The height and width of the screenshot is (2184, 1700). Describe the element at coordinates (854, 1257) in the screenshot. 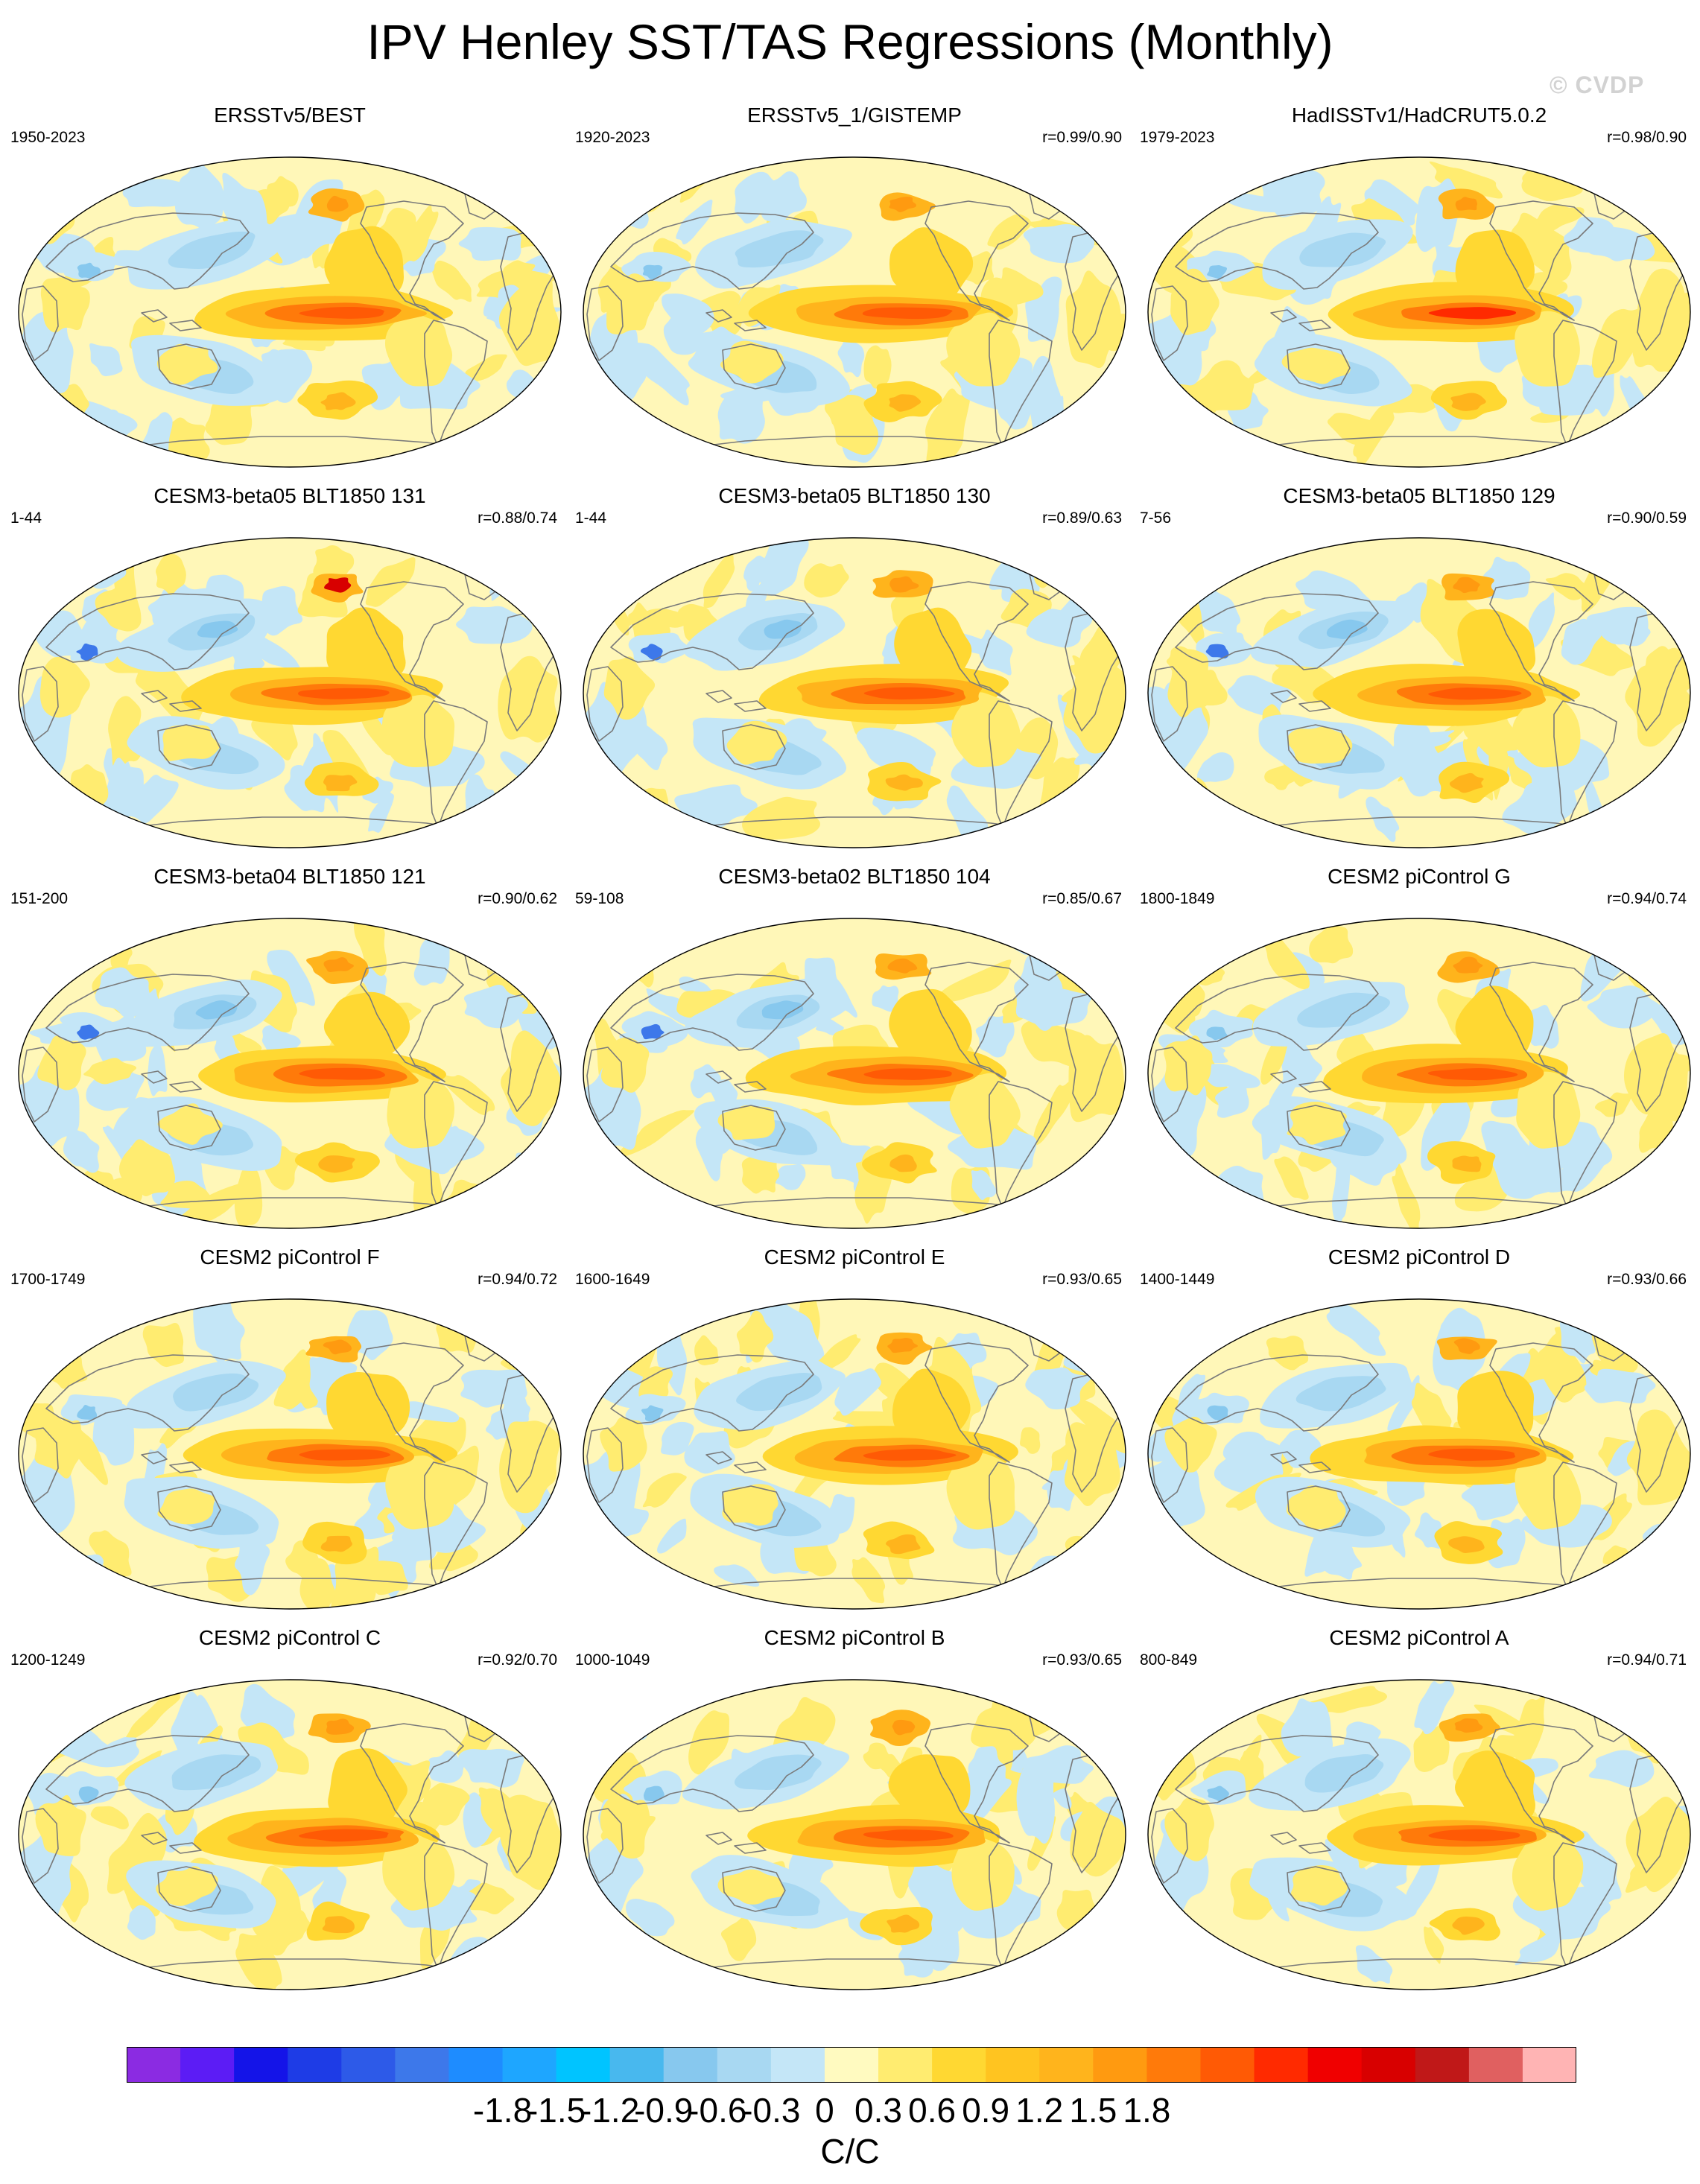

I see `panel-title: CESM2 piControl E` at that location.